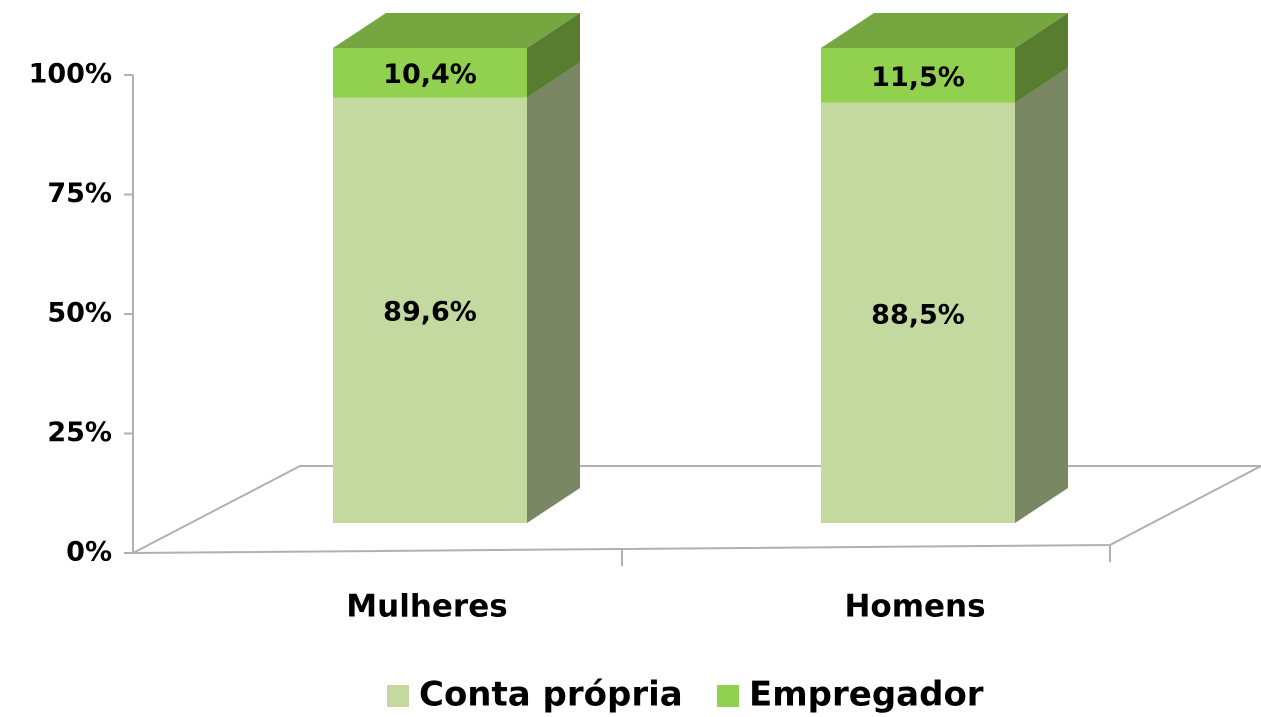 Image resolution: width=1261 pixels, height=717 pixels. Describe the element at coordinates (426, 607) in the screenshot. I see `x-tick-label: Mulheres` at that location.